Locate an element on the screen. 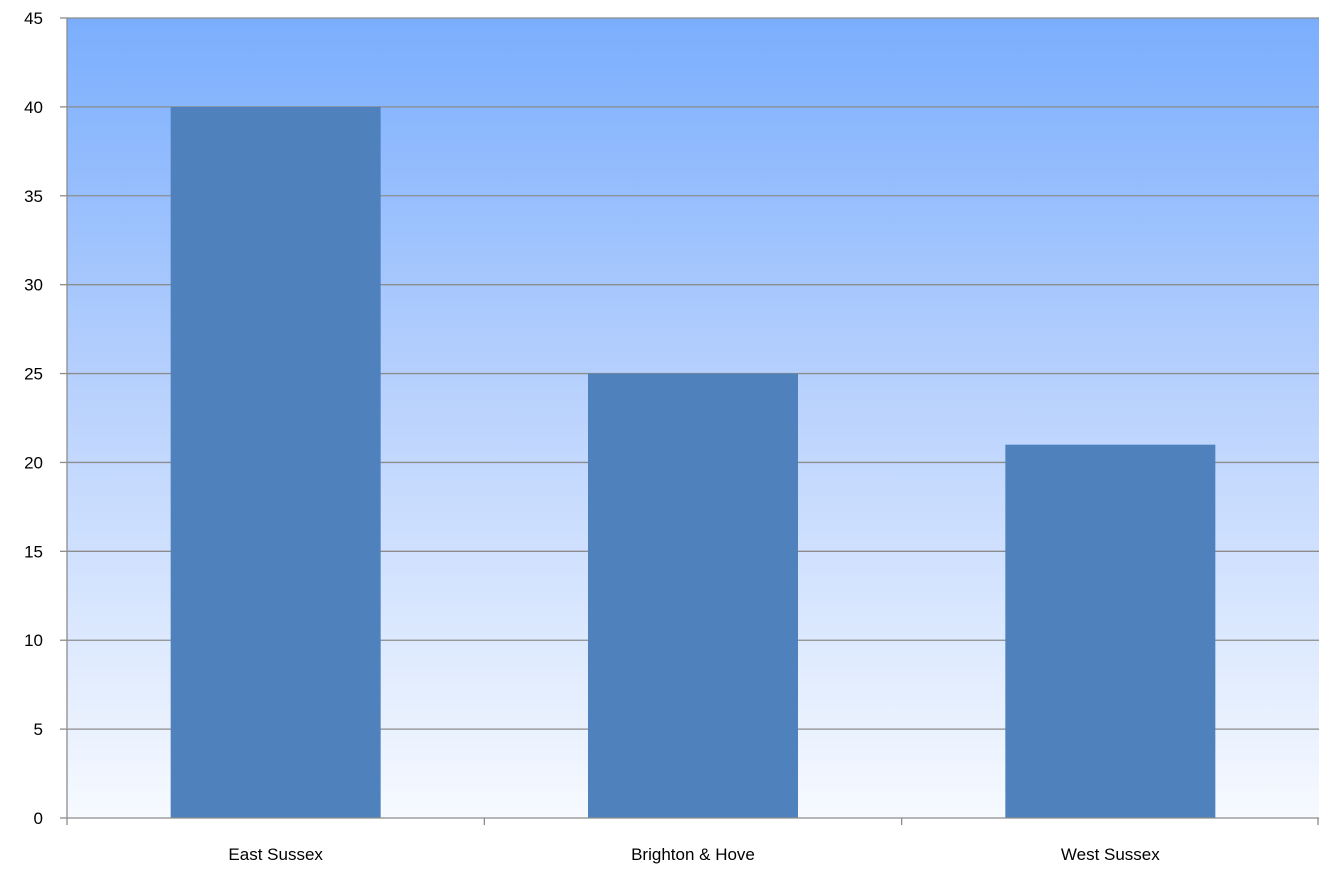 This screenshot has height=872, width=1319. y-tick-label: 5 is located at coordinates (38, 729).